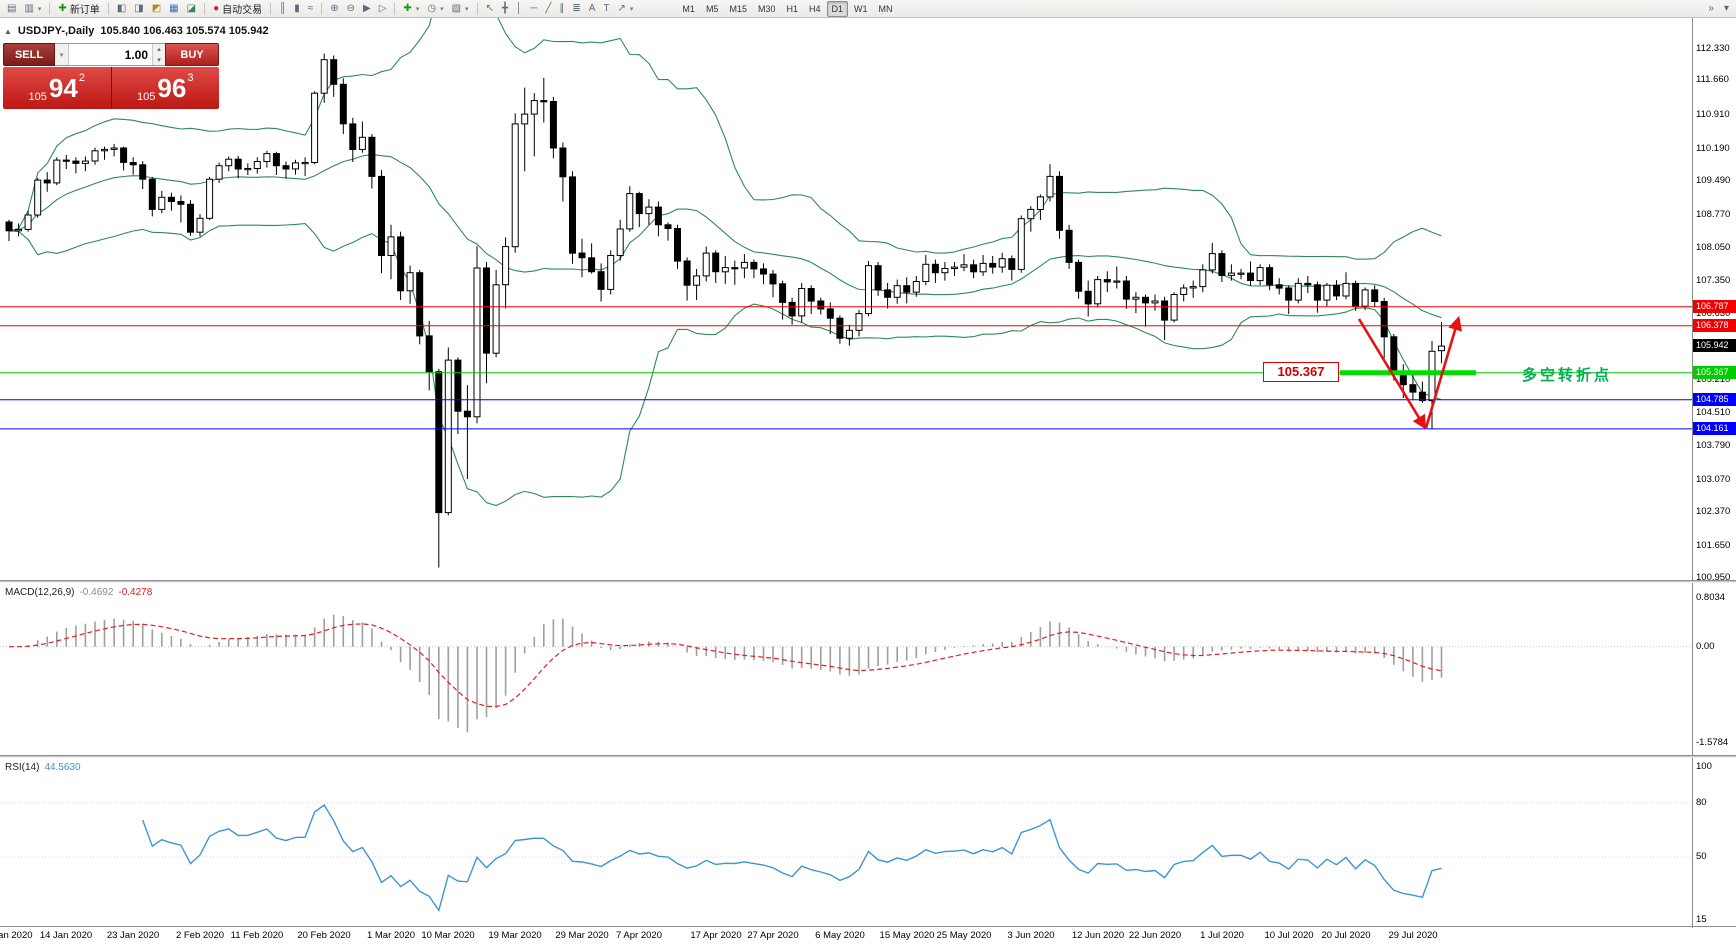  What do you see at coordinates (626, 9) in the screenshot?
I see `arrows-tool-icon-button: ↗ ▾` at bounding box center [626, 9].